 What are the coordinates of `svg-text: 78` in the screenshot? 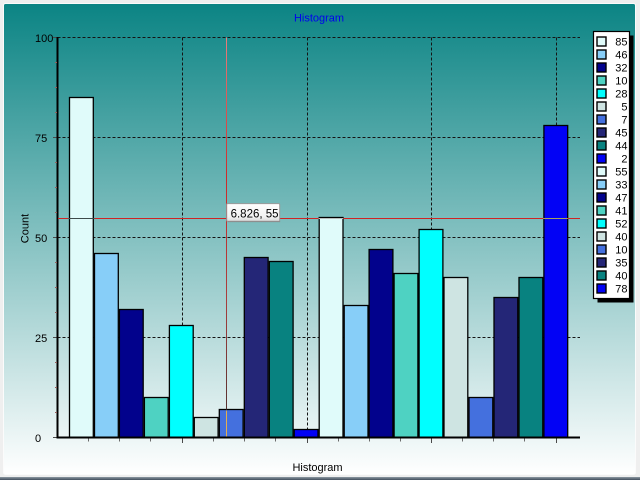 It's located at (621, 290).